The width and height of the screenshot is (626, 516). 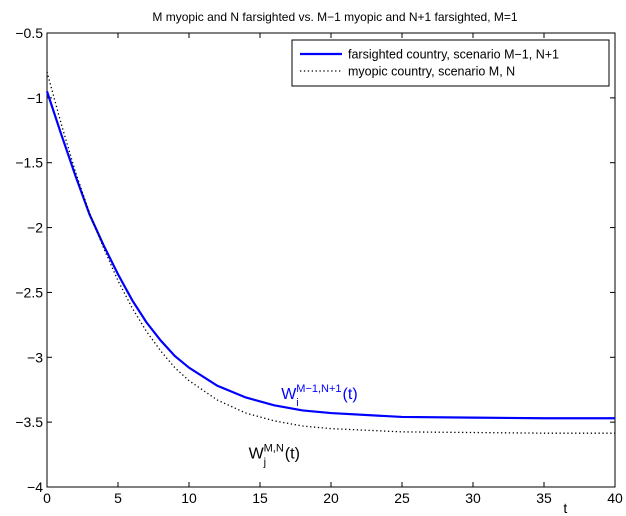 What do you see at coordinates (35, 357) in the screenshot?
I see `y-tick-label: −3` at bounding box center [35, 357].